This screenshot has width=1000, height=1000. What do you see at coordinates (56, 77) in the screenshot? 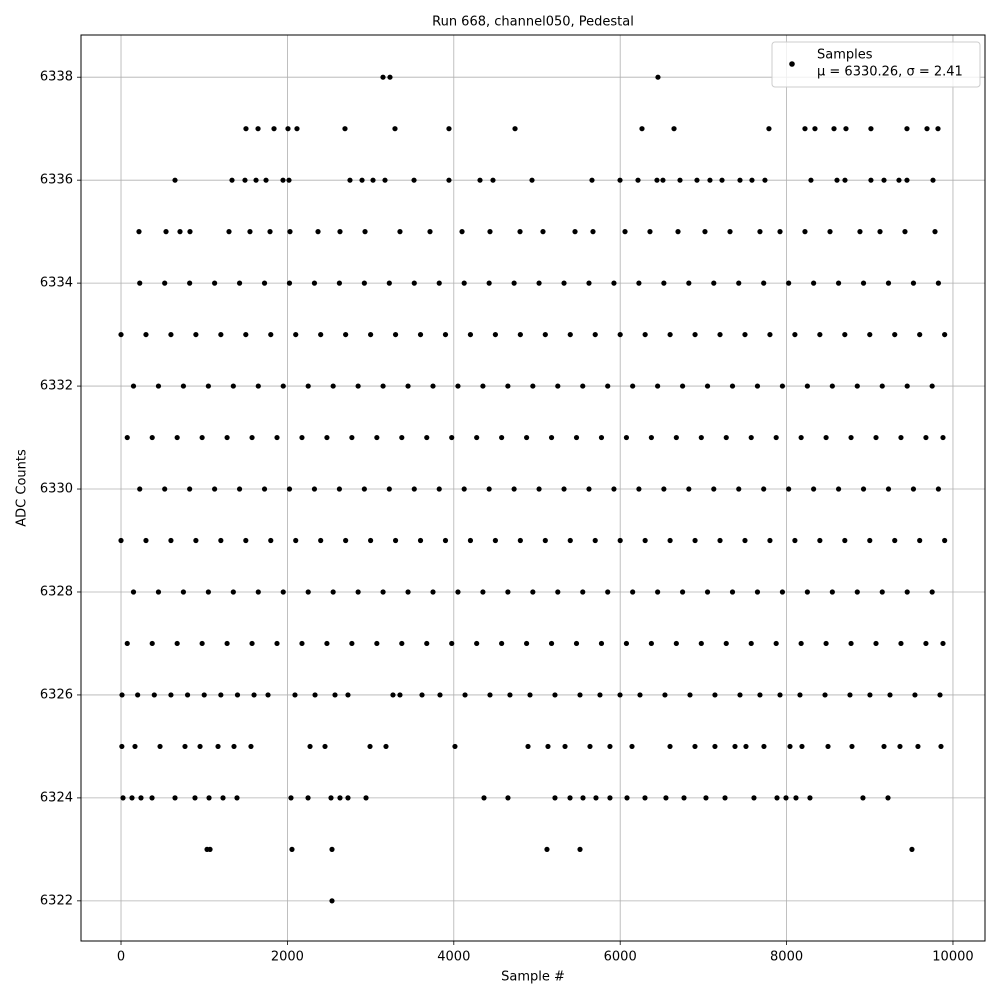
I see `y-tick-label: 6338` at bounding box center [56, 77].